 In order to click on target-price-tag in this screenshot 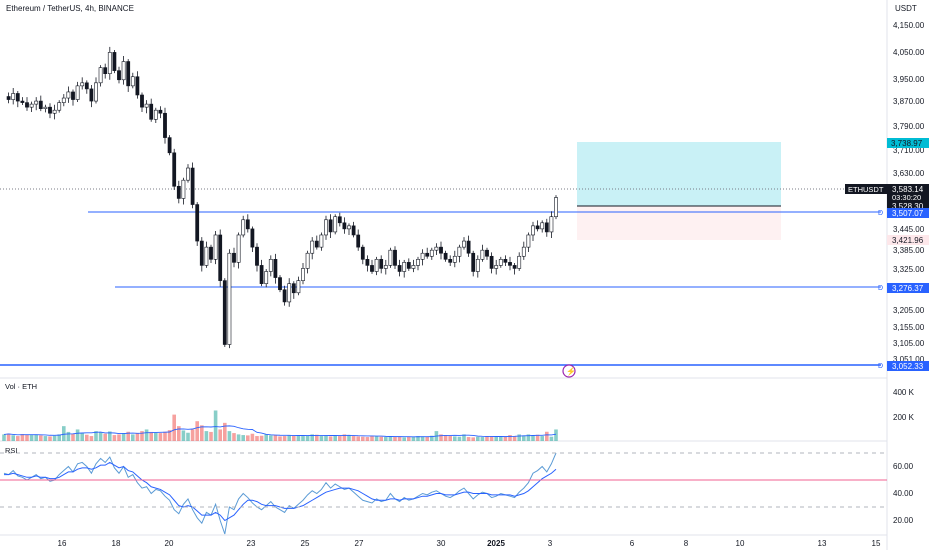, I will do `click(908, 143)`.